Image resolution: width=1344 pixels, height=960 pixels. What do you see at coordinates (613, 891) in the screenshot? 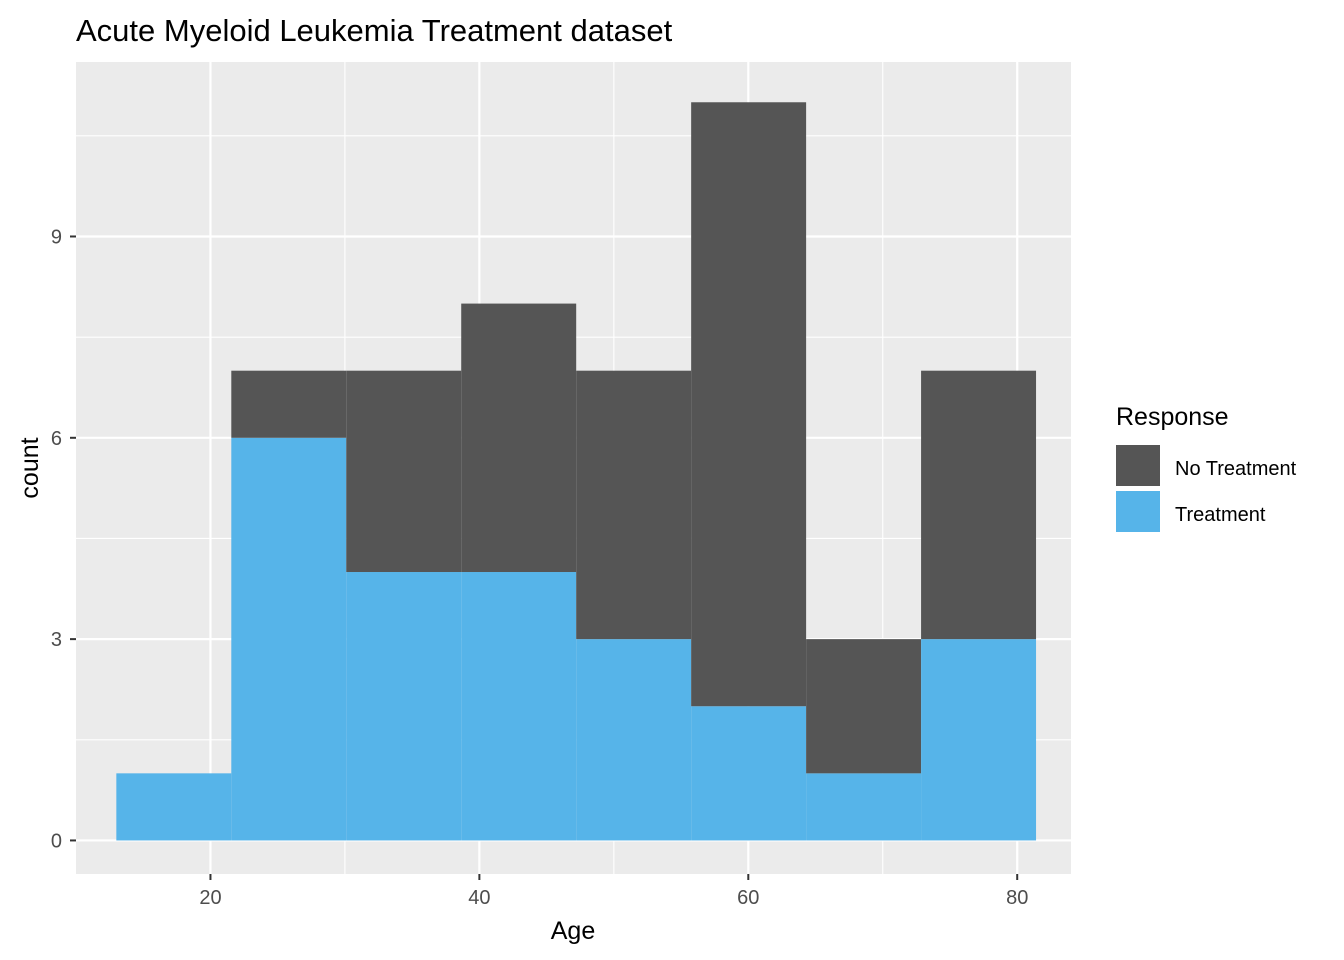
I see `x-axis: 20 40 60 80` at bounding box center [613, 891].